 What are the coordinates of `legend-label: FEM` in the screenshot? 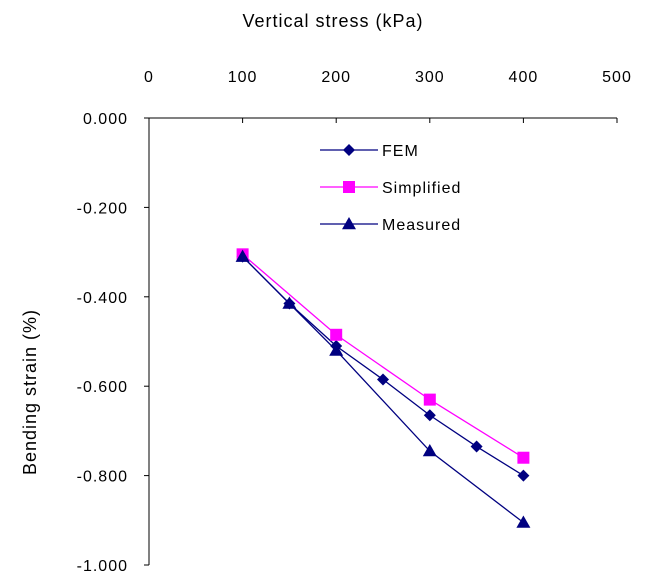 It's located at (400, 151).